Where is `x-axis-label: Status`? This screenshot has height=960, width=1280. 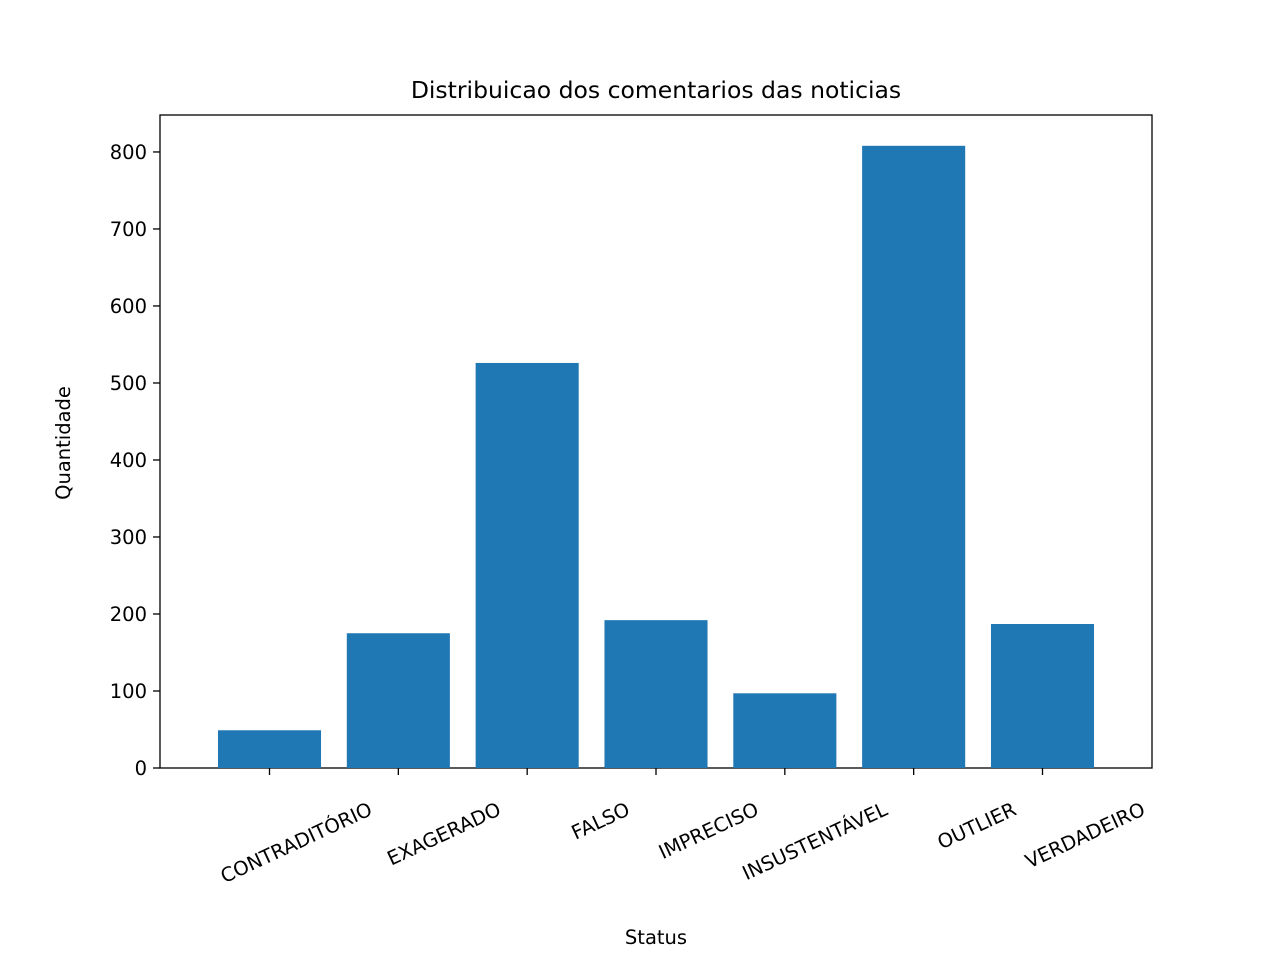 x-axis-label: Status is located at coordinates (656, 937).